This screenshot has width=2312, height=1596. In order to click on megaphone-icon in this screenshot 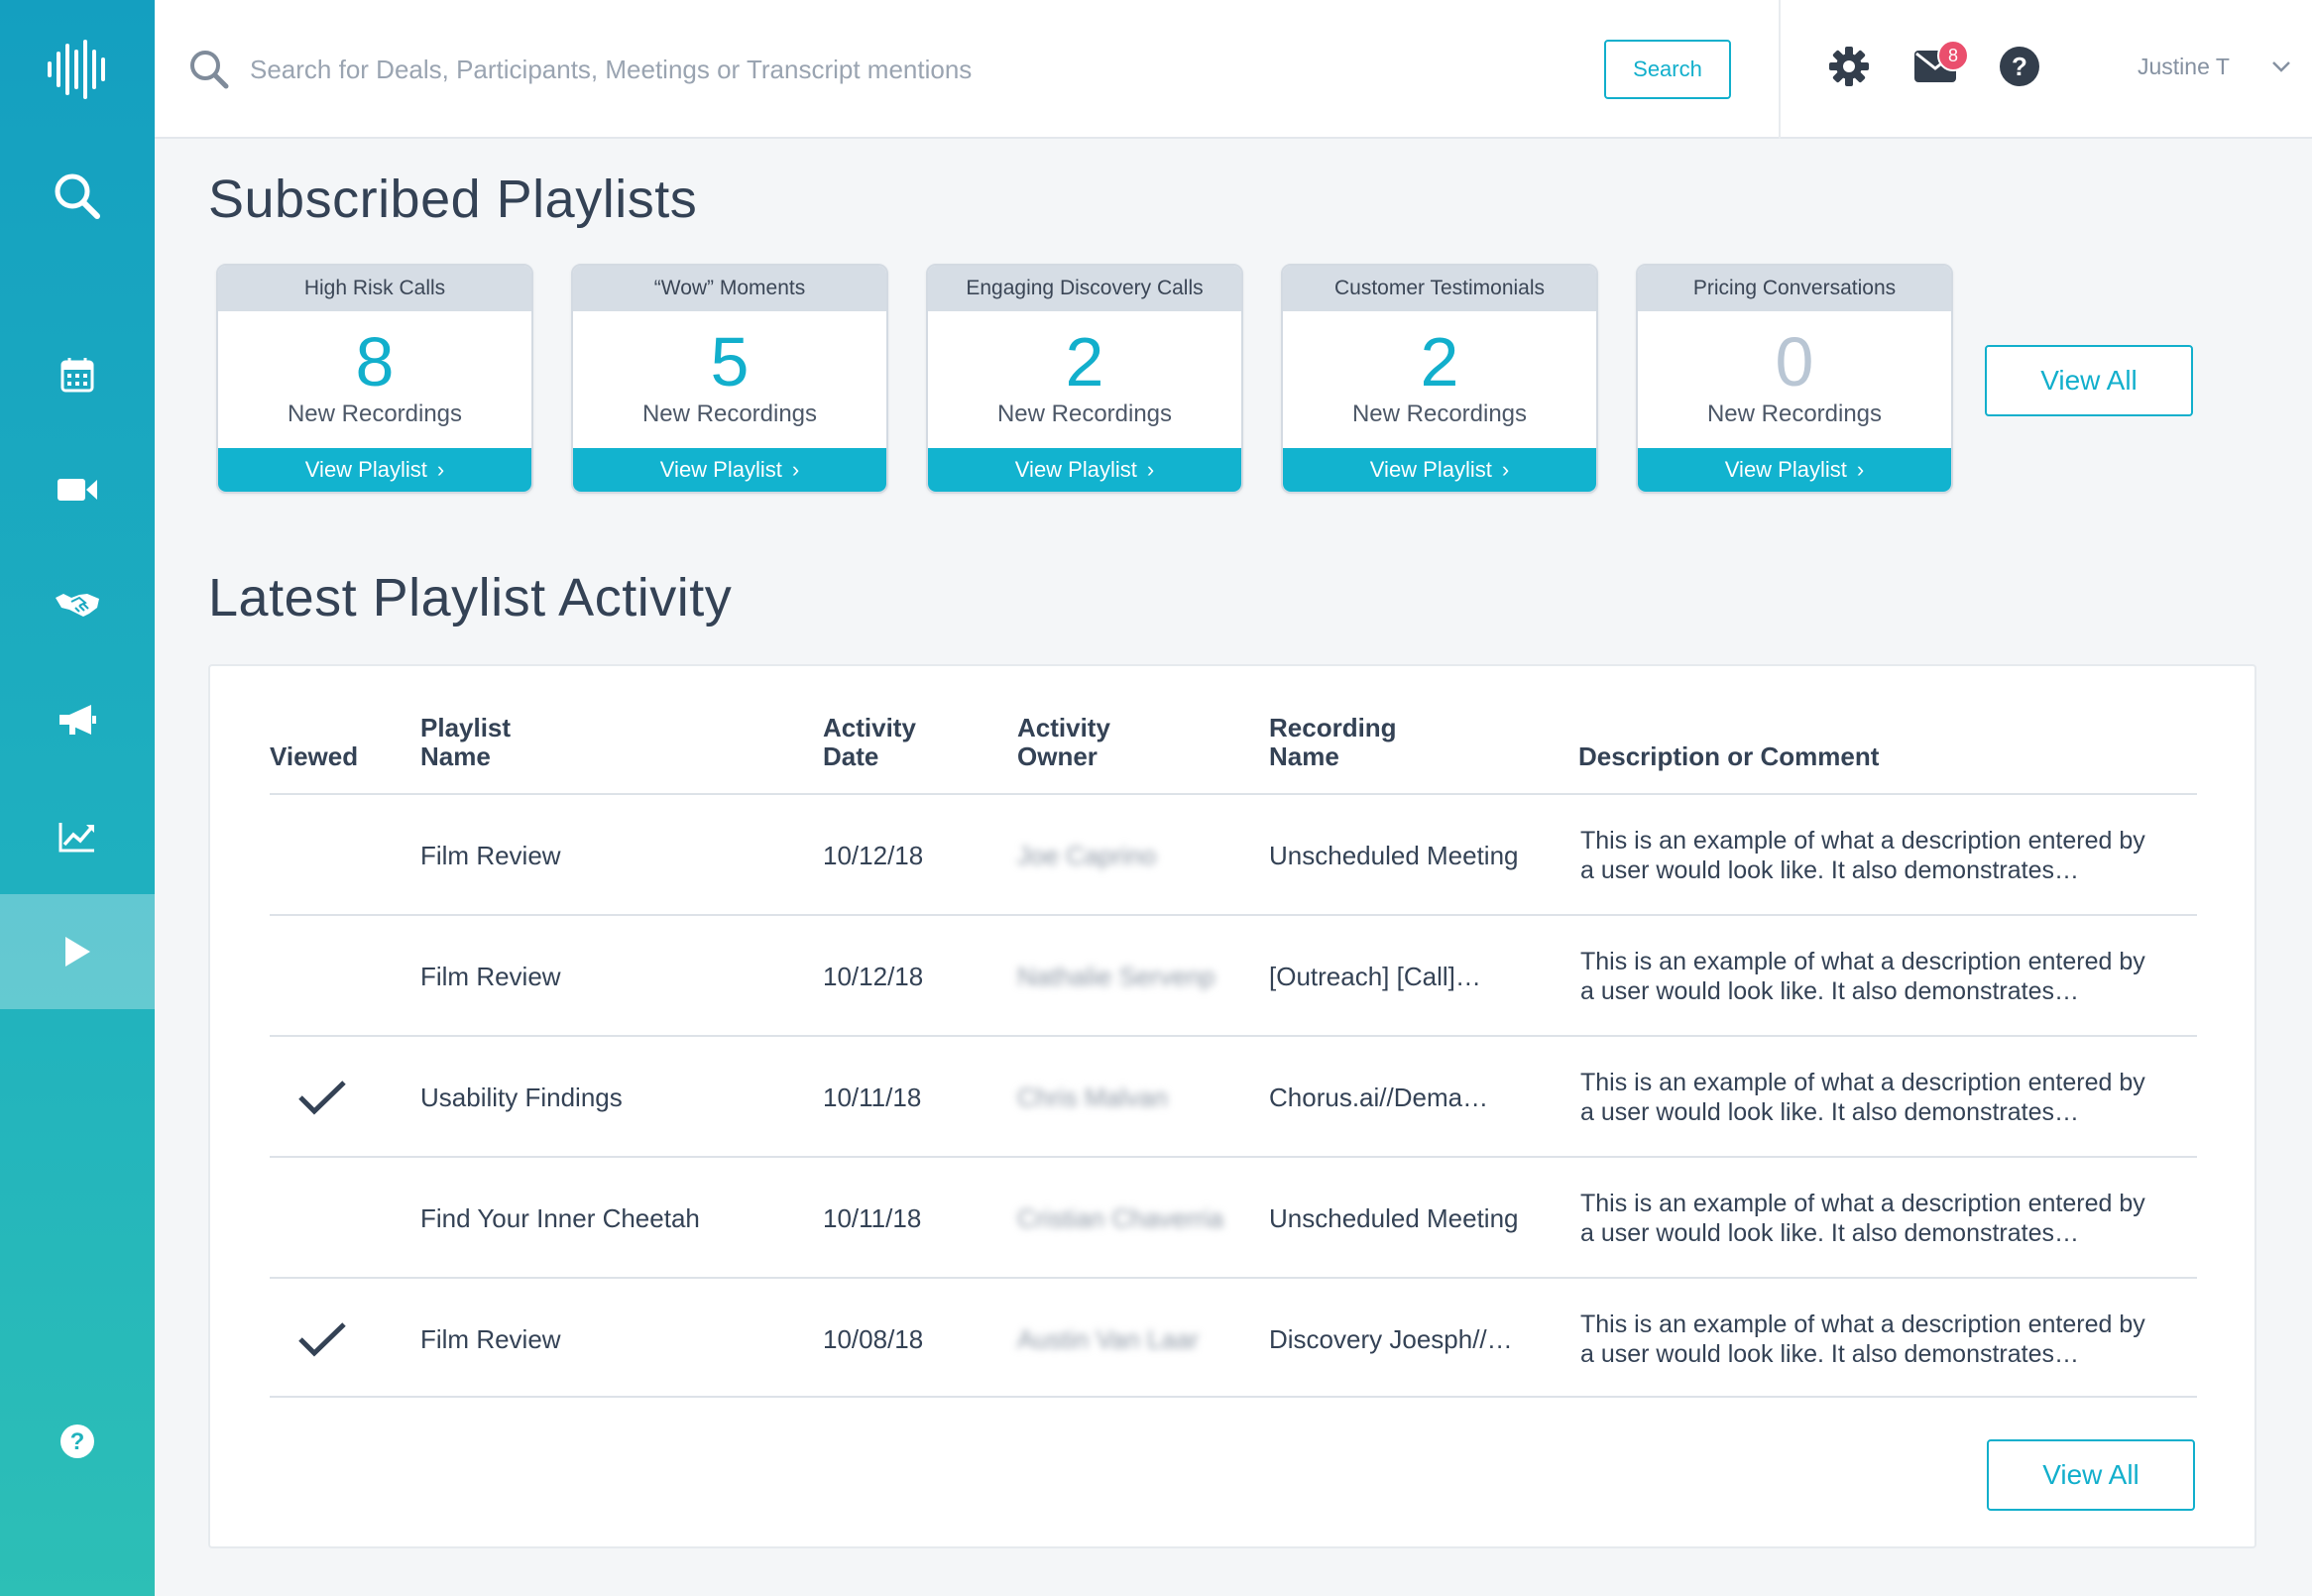, I will do `click(77, 720)`.